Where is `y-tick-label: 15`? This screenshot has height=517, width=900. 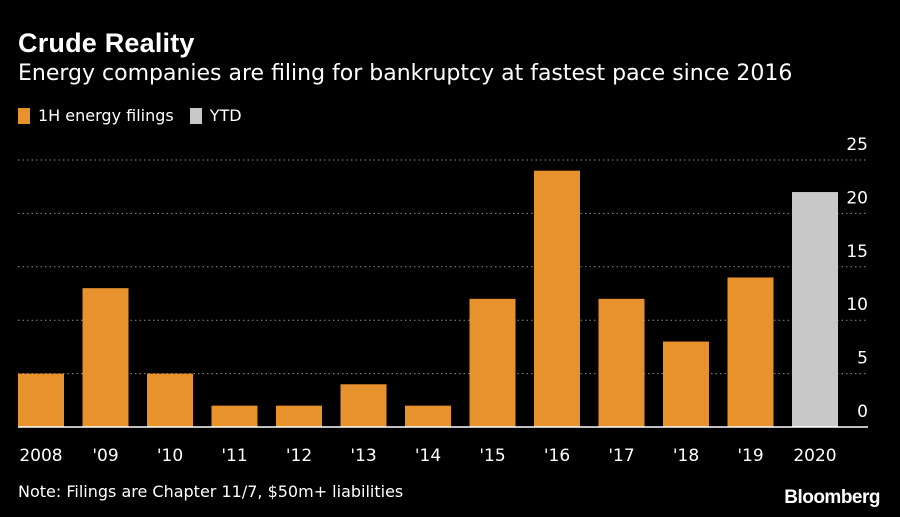
y-tick-label: 15 is located at coordinates (857, 252).